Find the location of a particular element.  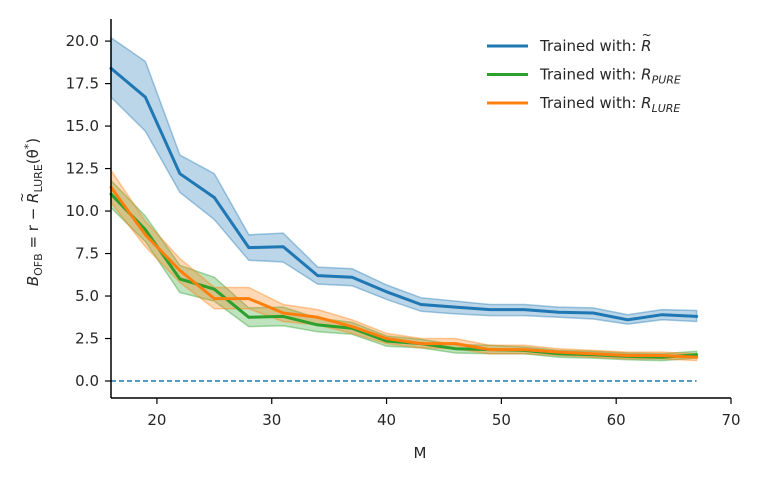

x-tick-label: 70 is located at coordinates (730, 420).